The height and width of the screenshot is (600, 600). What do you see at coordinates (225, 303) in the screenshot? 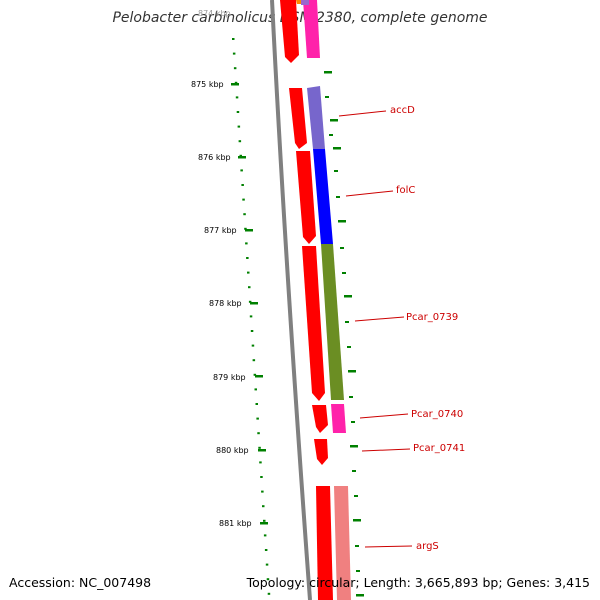
I see `ruler-label: 878 kbp` at bounding box center [225, 303].